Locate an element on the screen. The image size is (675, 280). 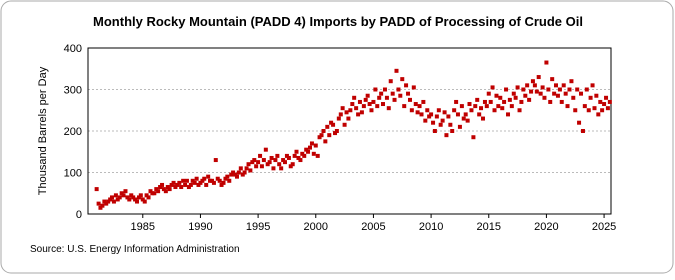
y-tick-label: 100 is located at coordinates (73, 174).